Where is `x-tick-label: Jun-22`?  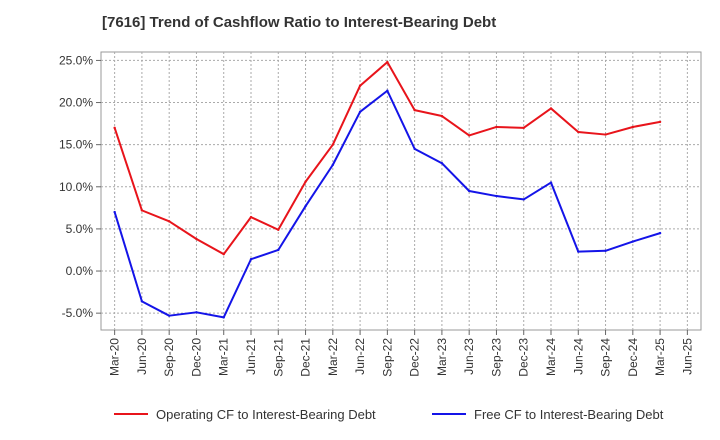
x-tick-label: Jun-22 is located at coordinates (360, 356).